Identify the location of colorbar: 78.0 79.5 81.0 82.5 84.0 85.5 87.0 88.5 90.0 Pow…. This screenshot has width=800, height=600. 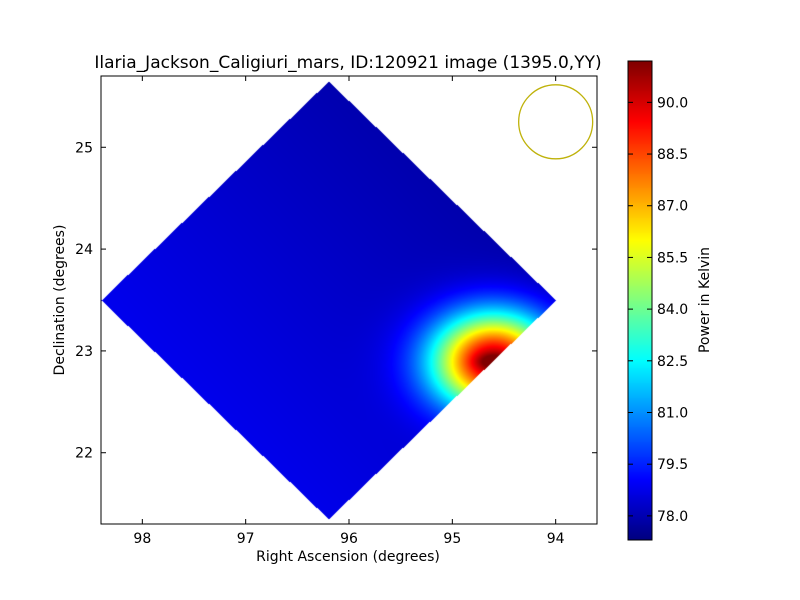
(670, 300).